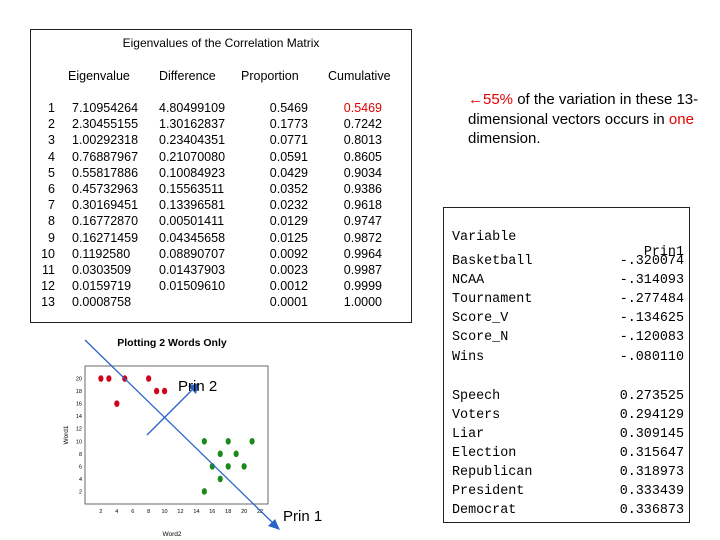 The width and height of the screenshot is (720, 540). I want to click on cell-diff: 0.08890707, so click(192, 253).